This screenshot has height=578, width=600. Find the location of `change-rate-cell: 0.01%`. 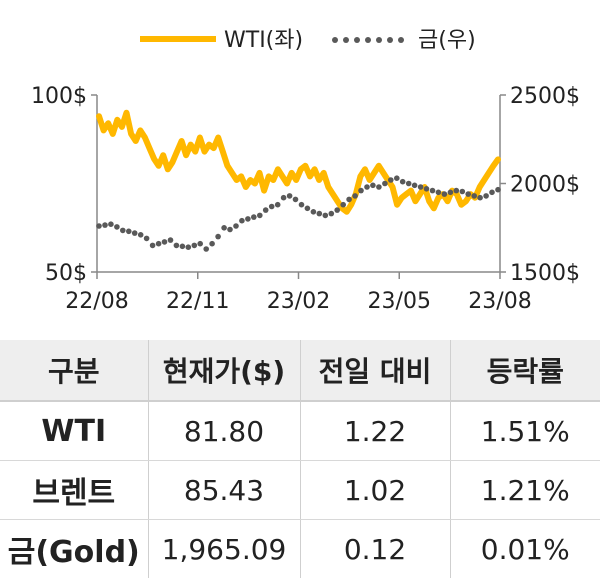

change-rate-cell: 0.01% is located at coordinates (525, 549).